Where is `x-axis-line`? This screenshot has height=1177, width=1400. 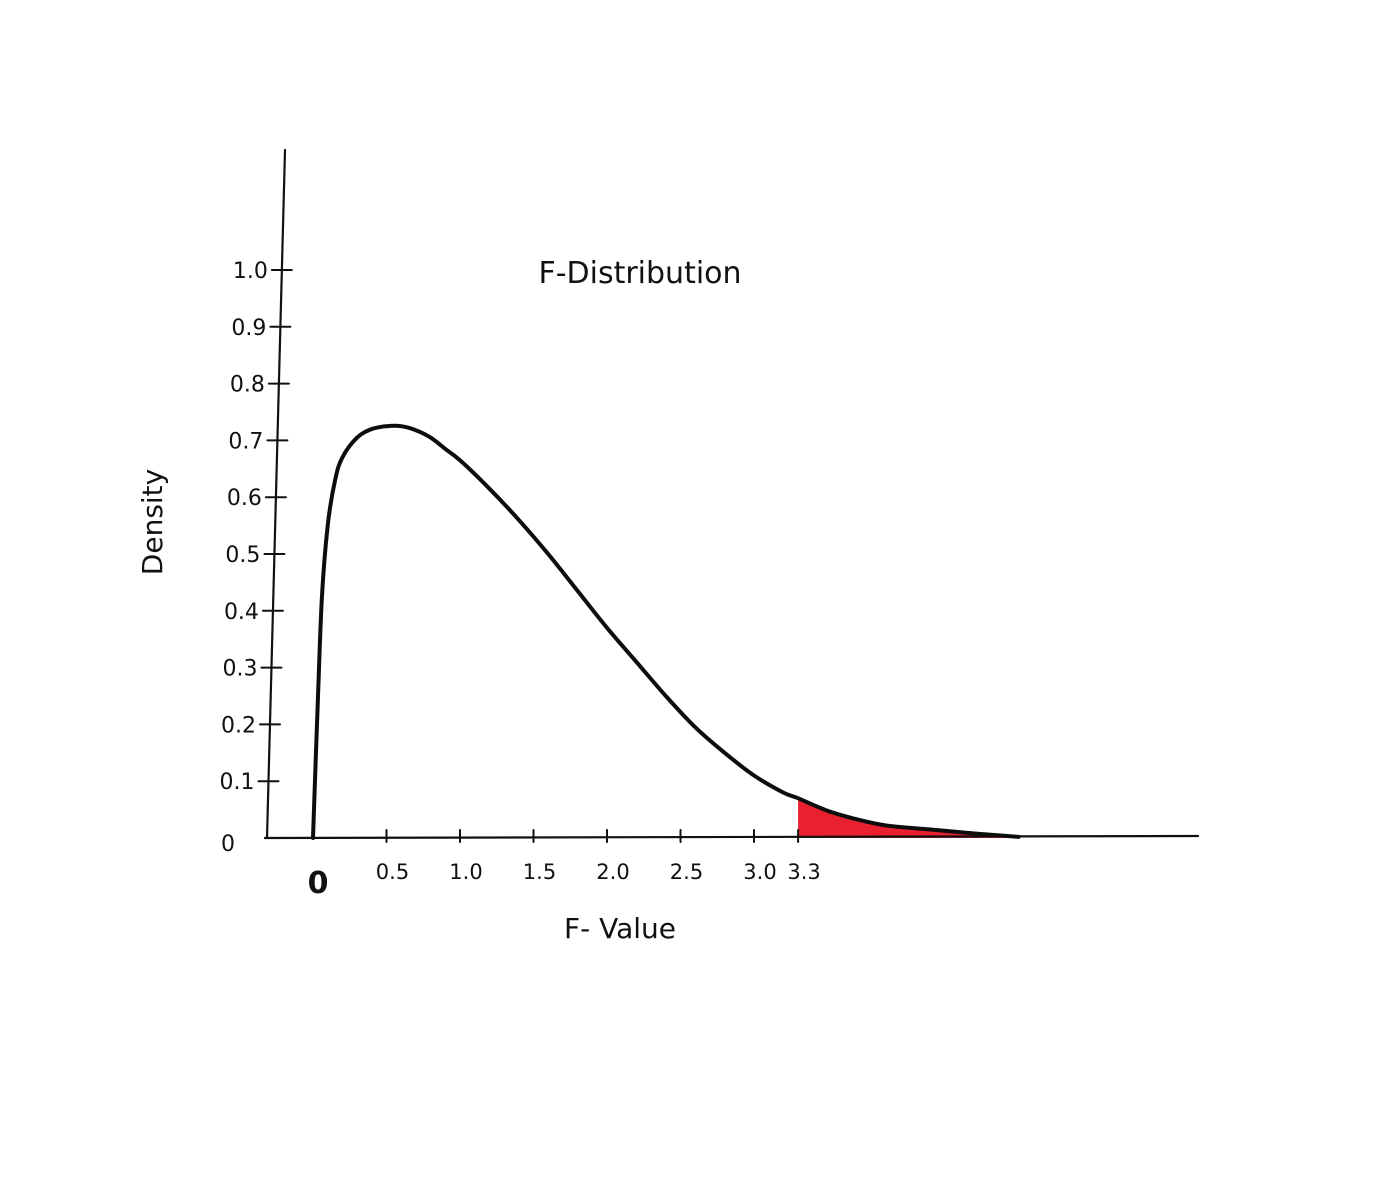
x-axis-line is located at coordinates (731, 837).